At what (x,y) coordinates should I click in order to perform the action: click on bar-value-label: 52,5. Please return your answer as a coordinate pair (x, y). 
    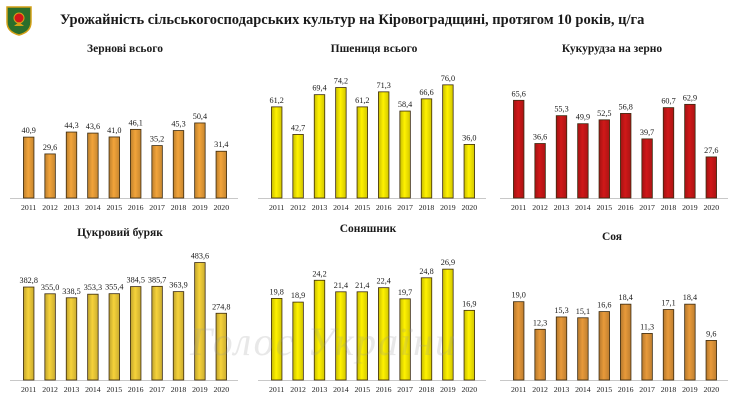
    Looking at the image, I should click on (604, 113).